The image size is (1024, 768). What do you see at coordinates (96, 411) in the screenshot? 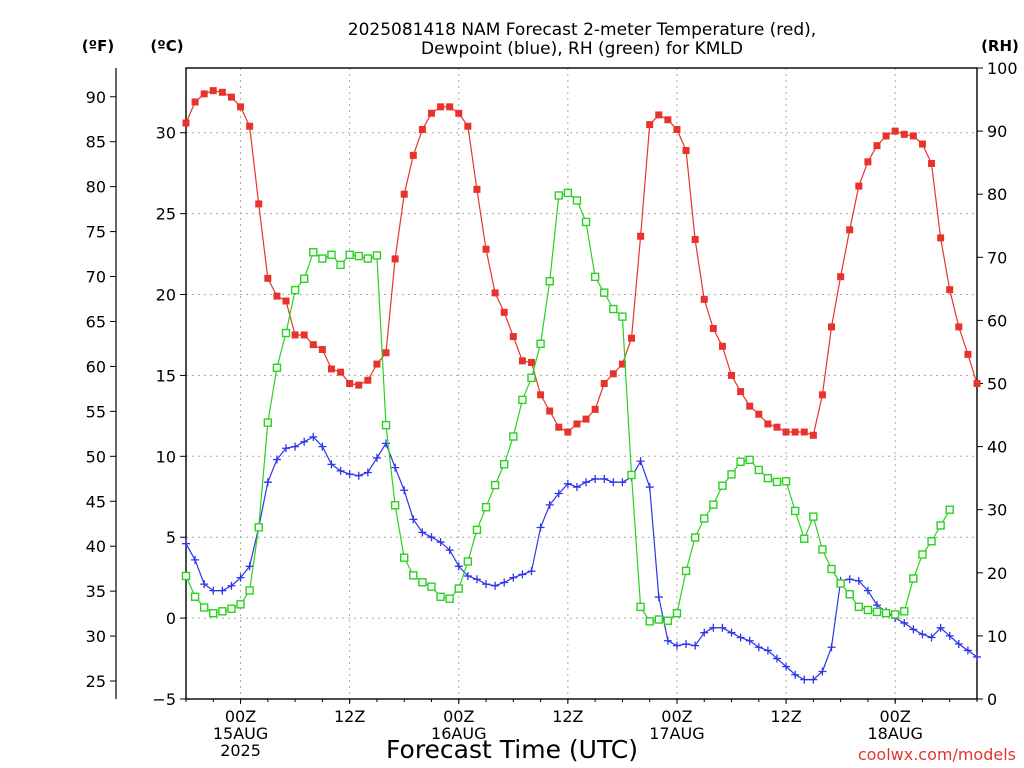
I see `fahrenheit-tick-label: 55` at bounding box center [96, 411].